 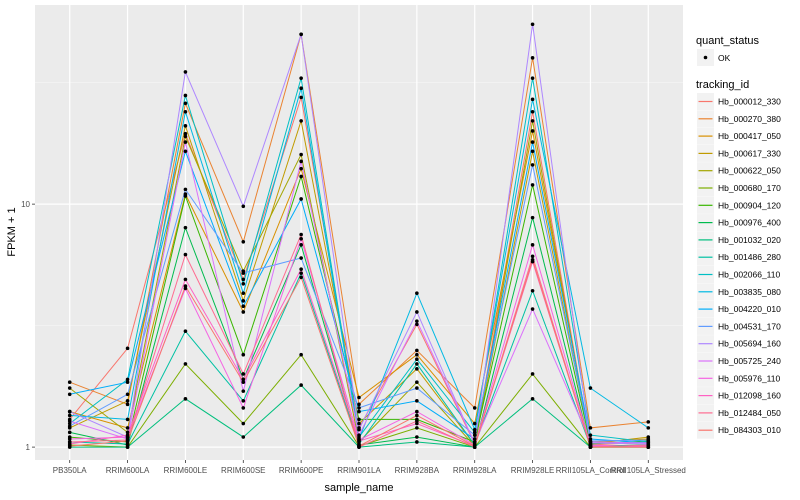 I want to click on legend-title-quant-status: quant_status, so click(x=727, y=41).